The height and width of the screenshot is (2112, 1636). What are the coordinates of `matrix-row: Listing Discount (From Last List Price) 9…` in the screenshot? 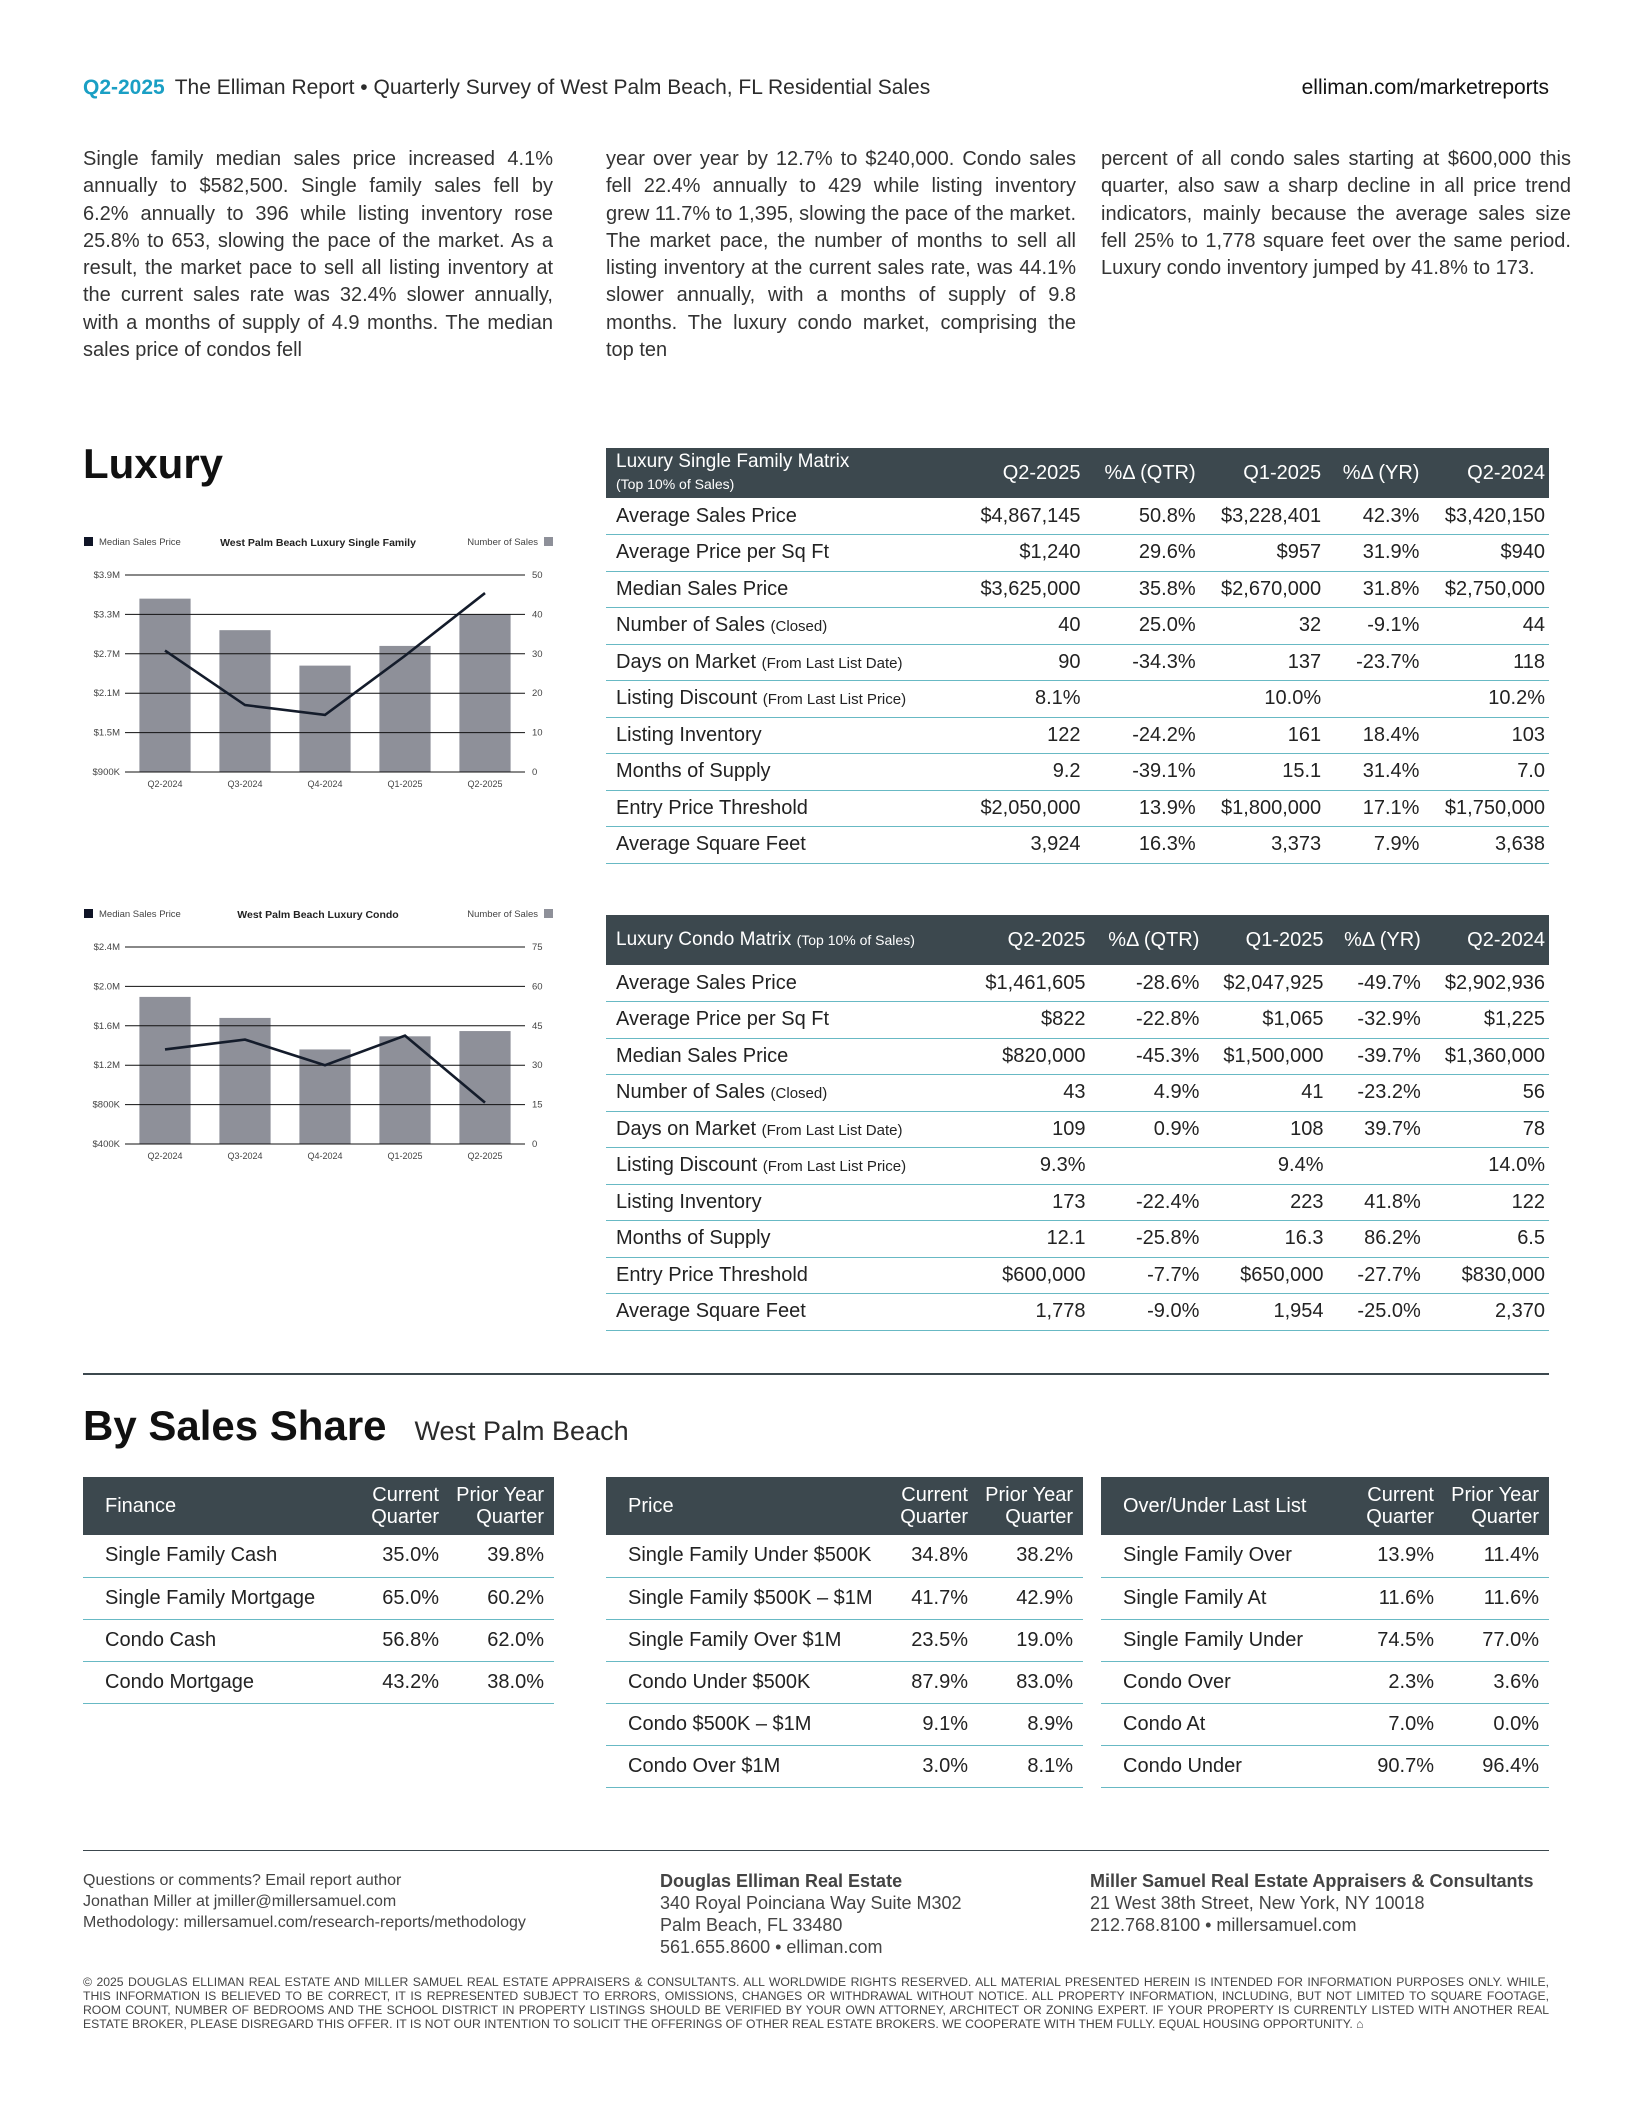 It's located at (1077, 1166).